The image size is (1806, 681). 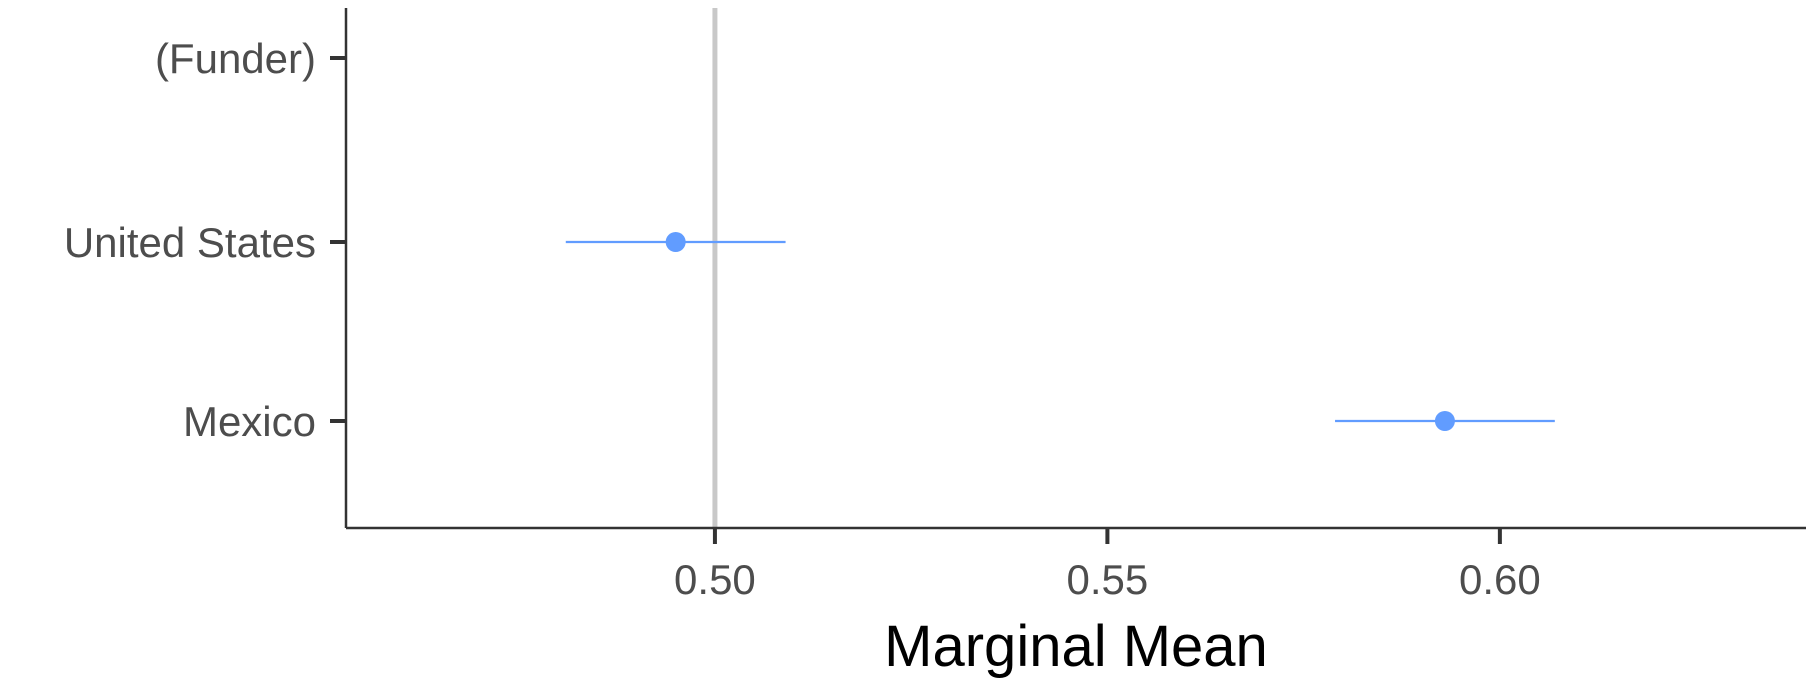 I want to click on y-axis-ticks: (Funder) United States Mexico, so click(x=205, y=240).